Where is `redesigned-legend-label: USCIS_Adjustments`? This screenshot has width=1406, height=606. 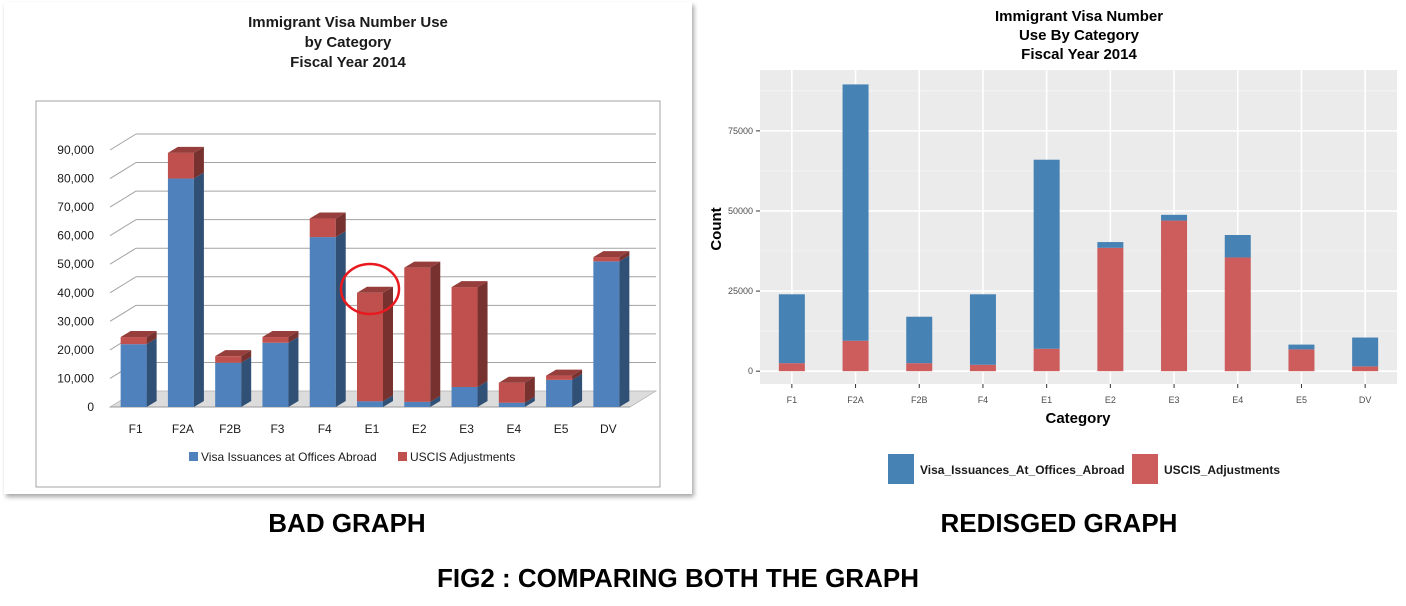 redesigned-legend-label: USCIS_Adjustments is located at coordinates (1222, 470).